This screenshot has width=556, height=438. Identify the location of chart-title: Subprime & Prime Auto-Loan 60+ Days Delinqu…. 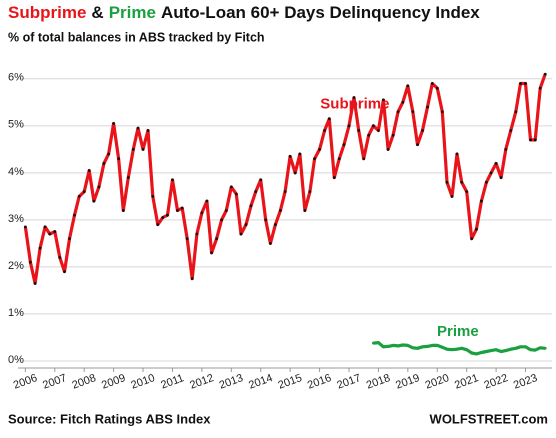
(244, 12).